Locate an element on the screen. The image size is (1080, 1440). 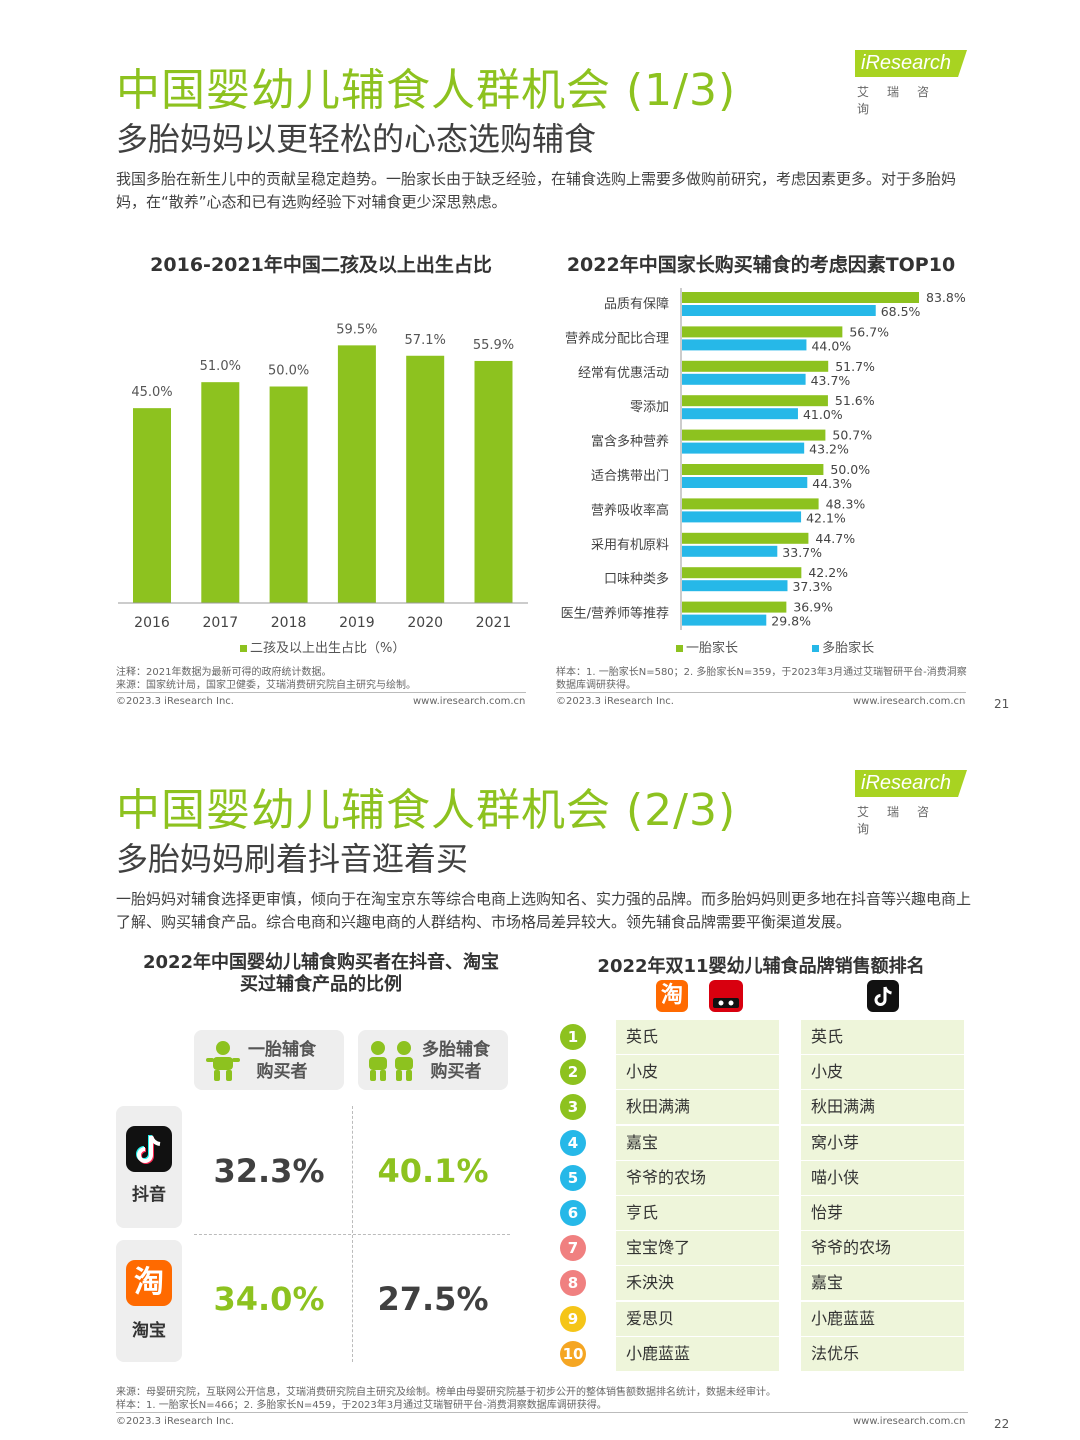
page-title: 中国婴幼儿辅食人群机会 (1/3) is located at coordinates (426, 90).